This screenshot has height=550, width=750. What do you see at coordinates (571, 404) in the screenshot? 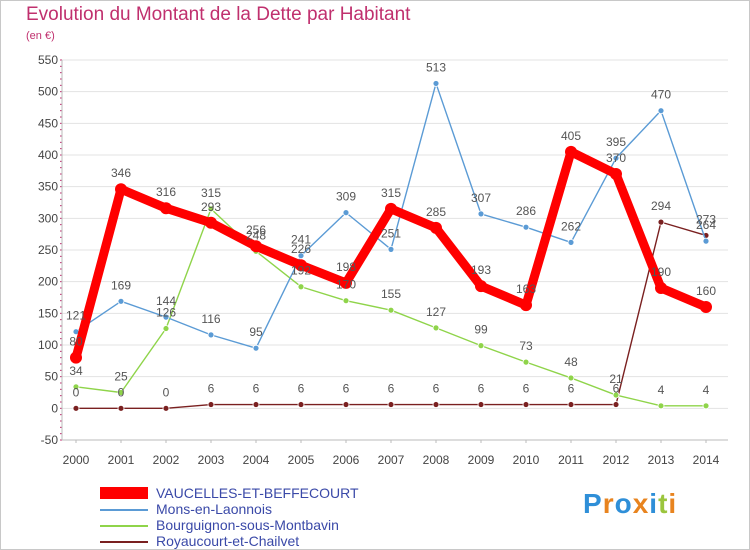
I see `data-point-3-2011` at bounding box center [571, 404].